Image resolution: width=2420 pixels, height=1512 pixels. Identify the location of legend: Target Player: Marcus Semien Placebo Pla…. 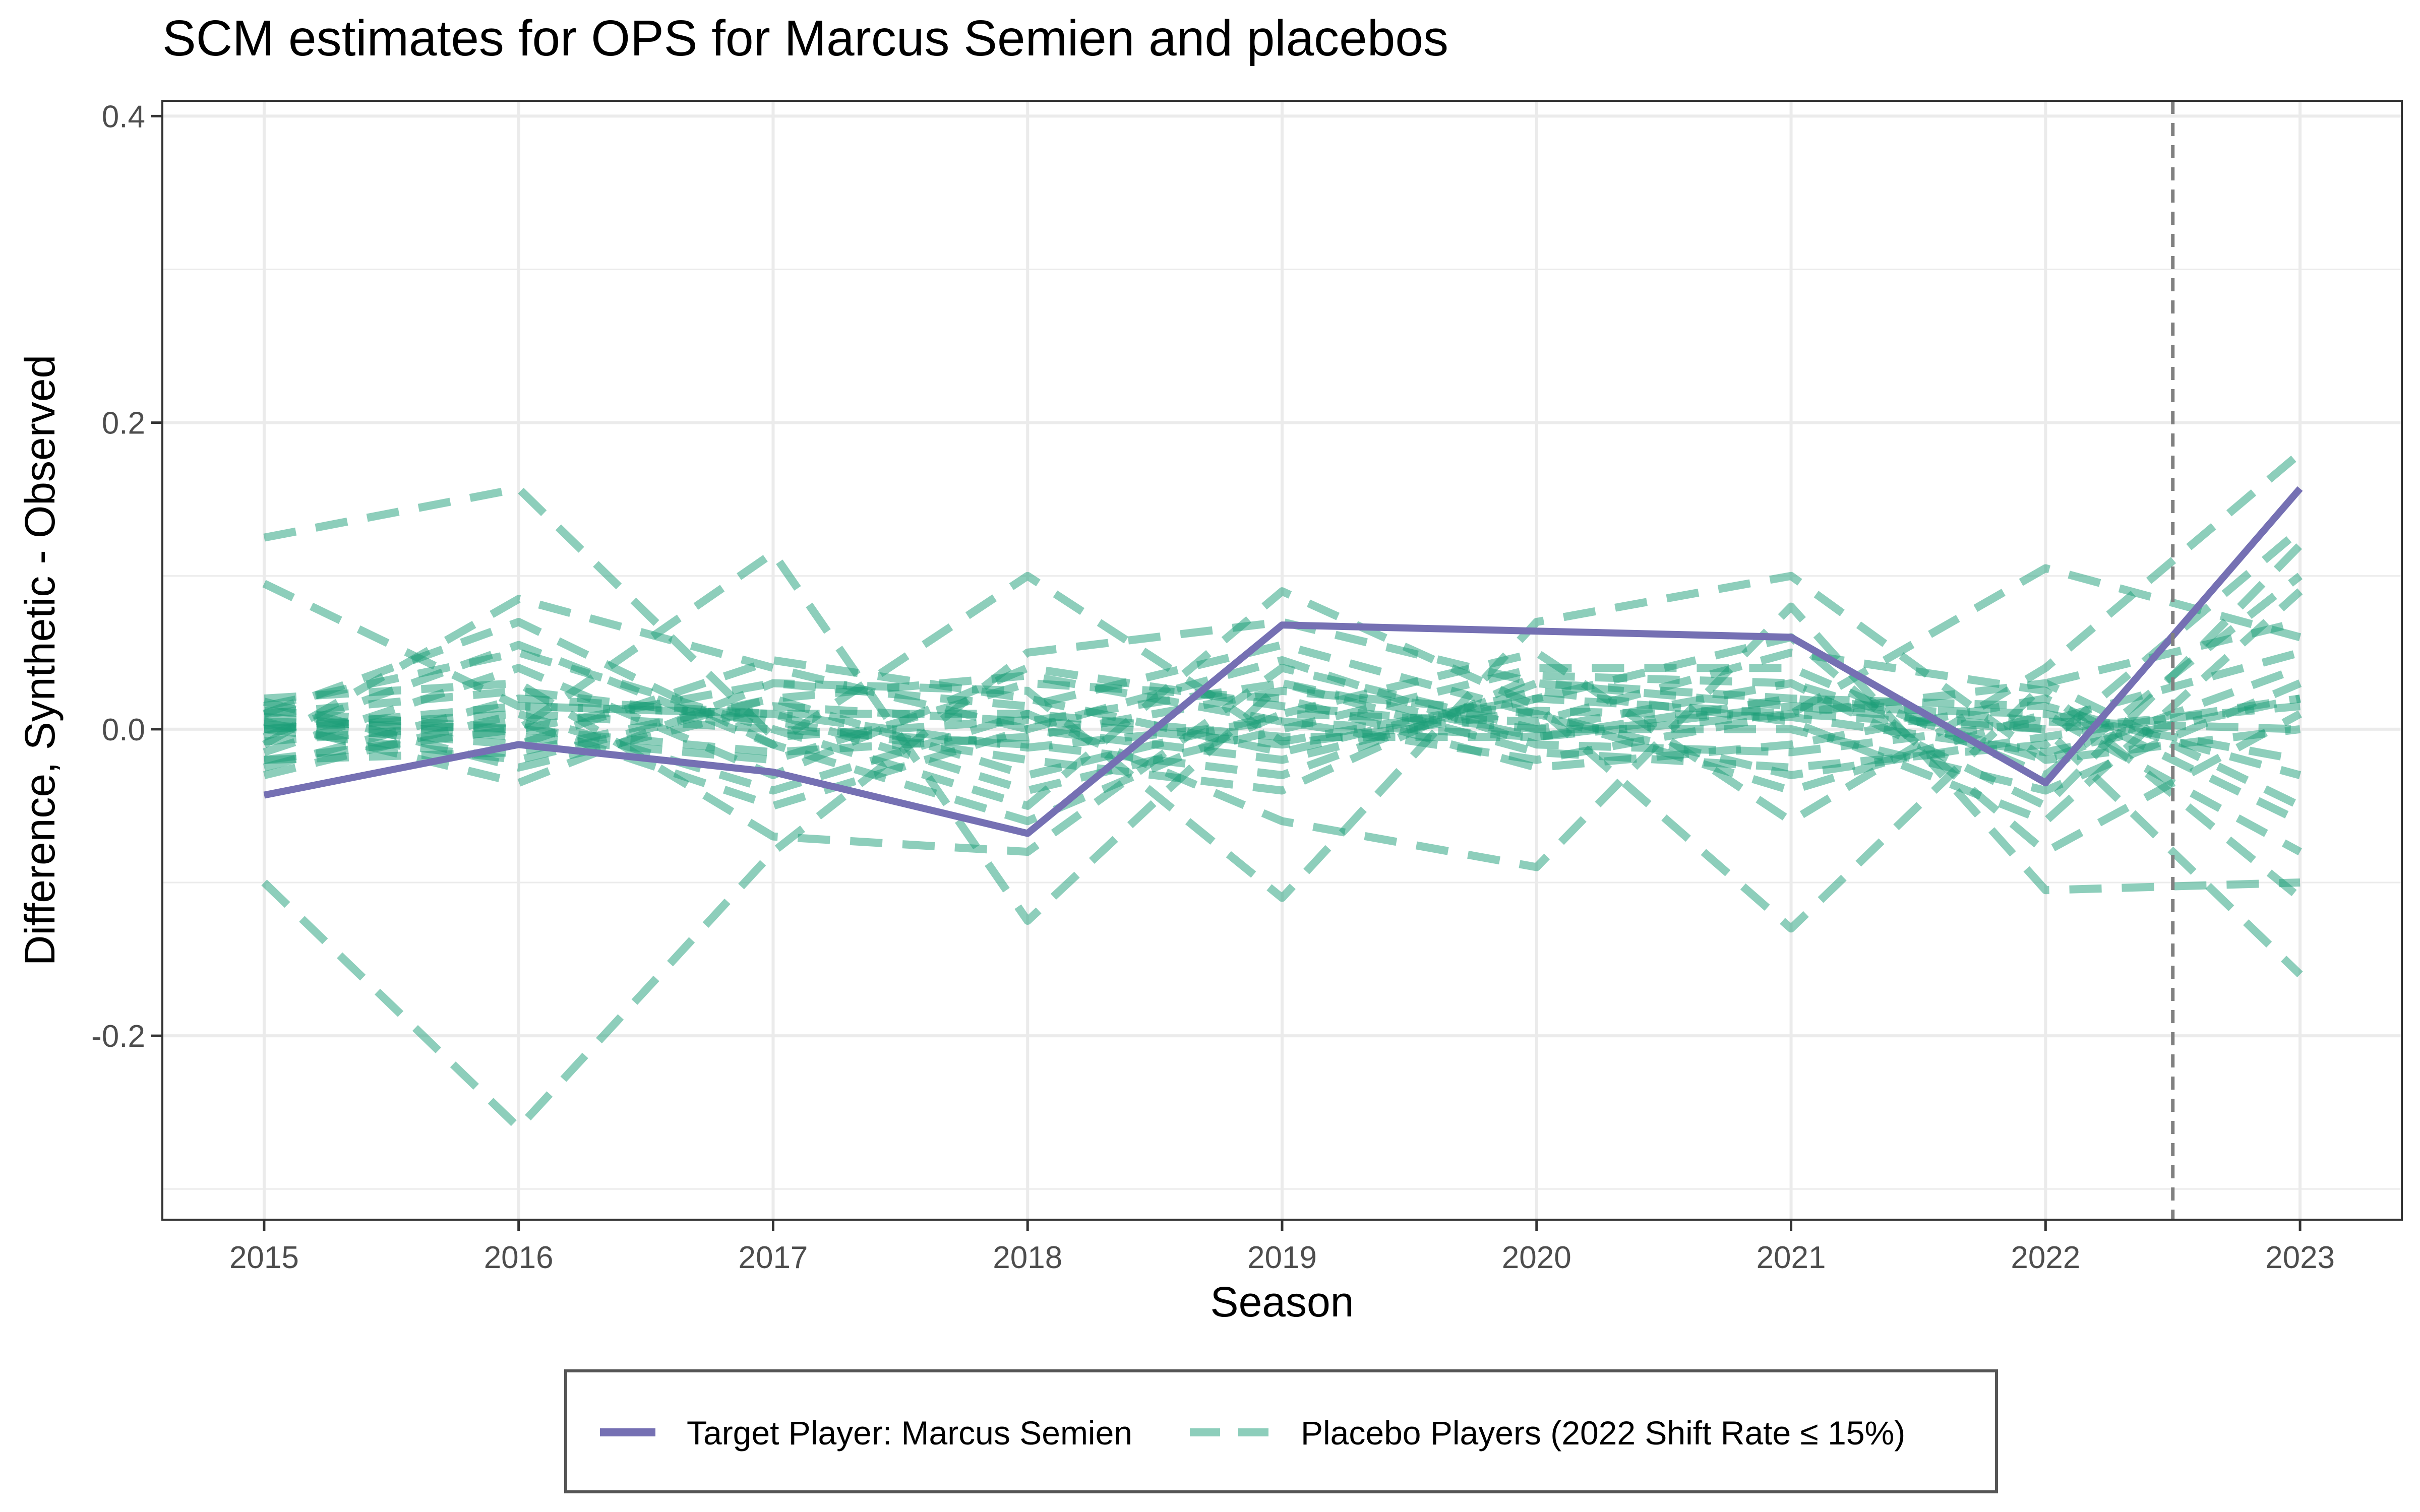
(1281, 1431).